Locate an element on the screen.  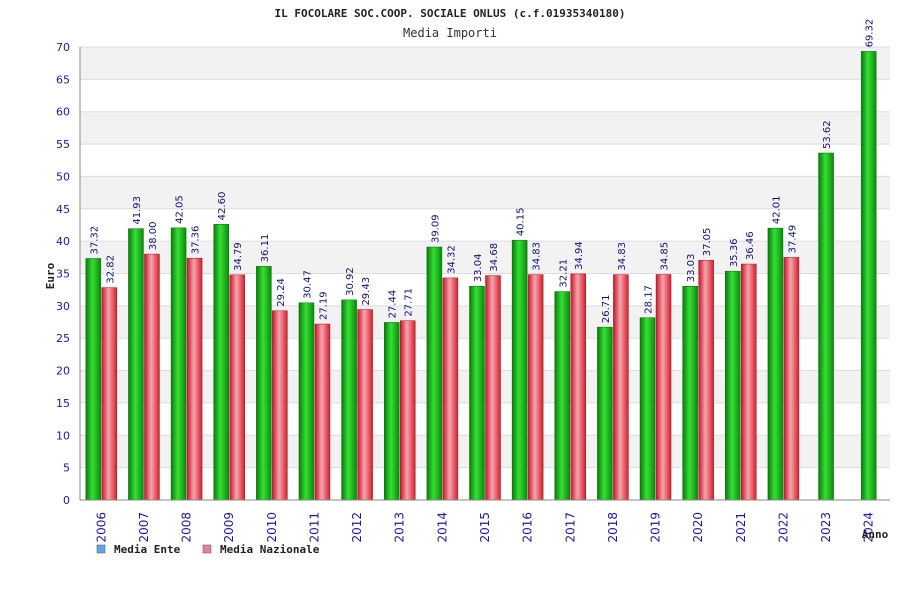
bar-value-label: 36.46 is located at coordinates (750, 245).